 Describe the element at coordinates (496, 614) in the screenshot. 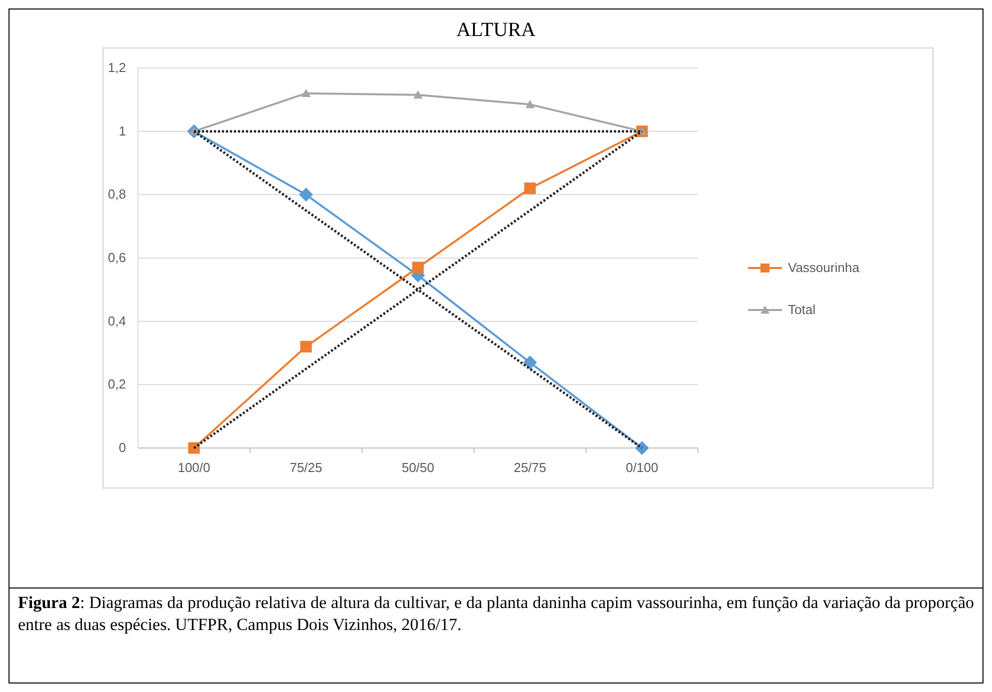

I see `text: Figura 2: Diagramas da produção relativa de altura da cultivar, e da planta daninha capim vassourinha, em função da variação da proporção entre as duas espécies. UTFPR, Campus Dois Vizinhos, 2016/17.` at that location.